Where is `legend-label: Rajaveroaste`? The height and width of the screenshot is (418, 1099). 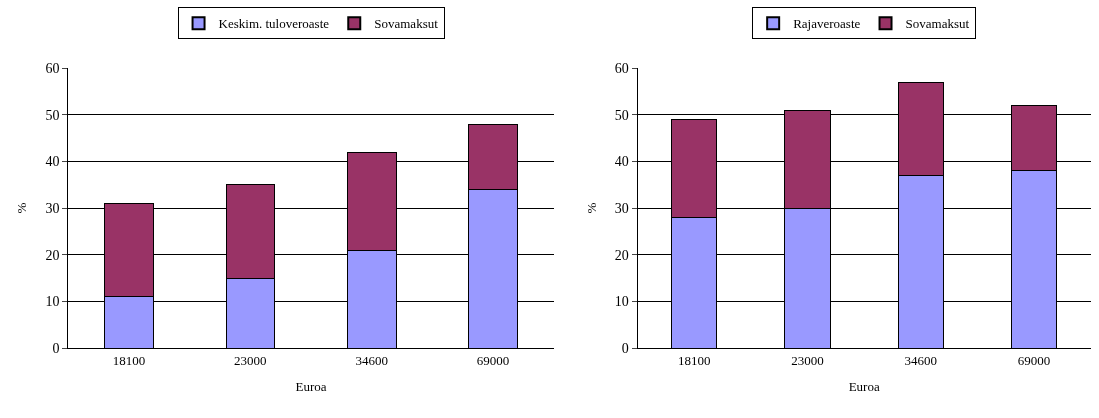
legend-label: Rajaveroaste is located at coordinates (827, 24).